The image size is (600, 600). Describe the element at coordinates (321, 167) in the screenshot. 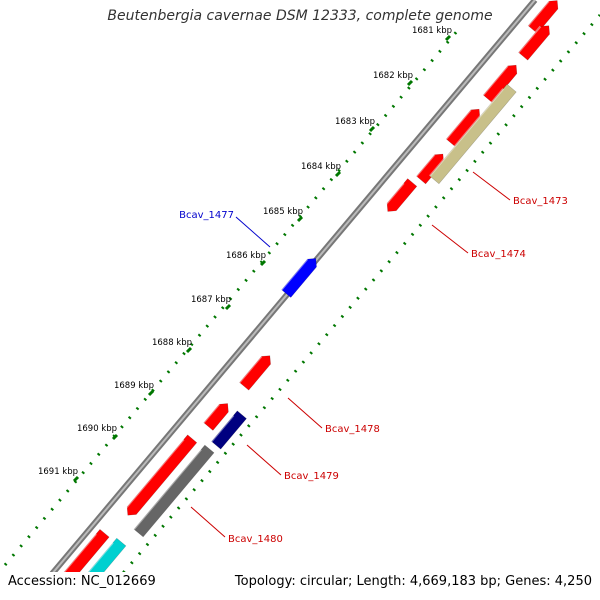

I see `kbp-tick-label: 1684 kbp` at that location.